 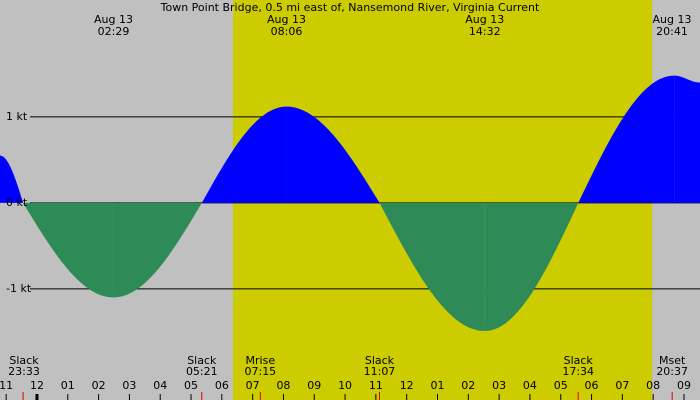 What do you see at coordinates (24, 371) in the screenshot?
I see `event-time: 23:33` at bounding box center [24, 371].